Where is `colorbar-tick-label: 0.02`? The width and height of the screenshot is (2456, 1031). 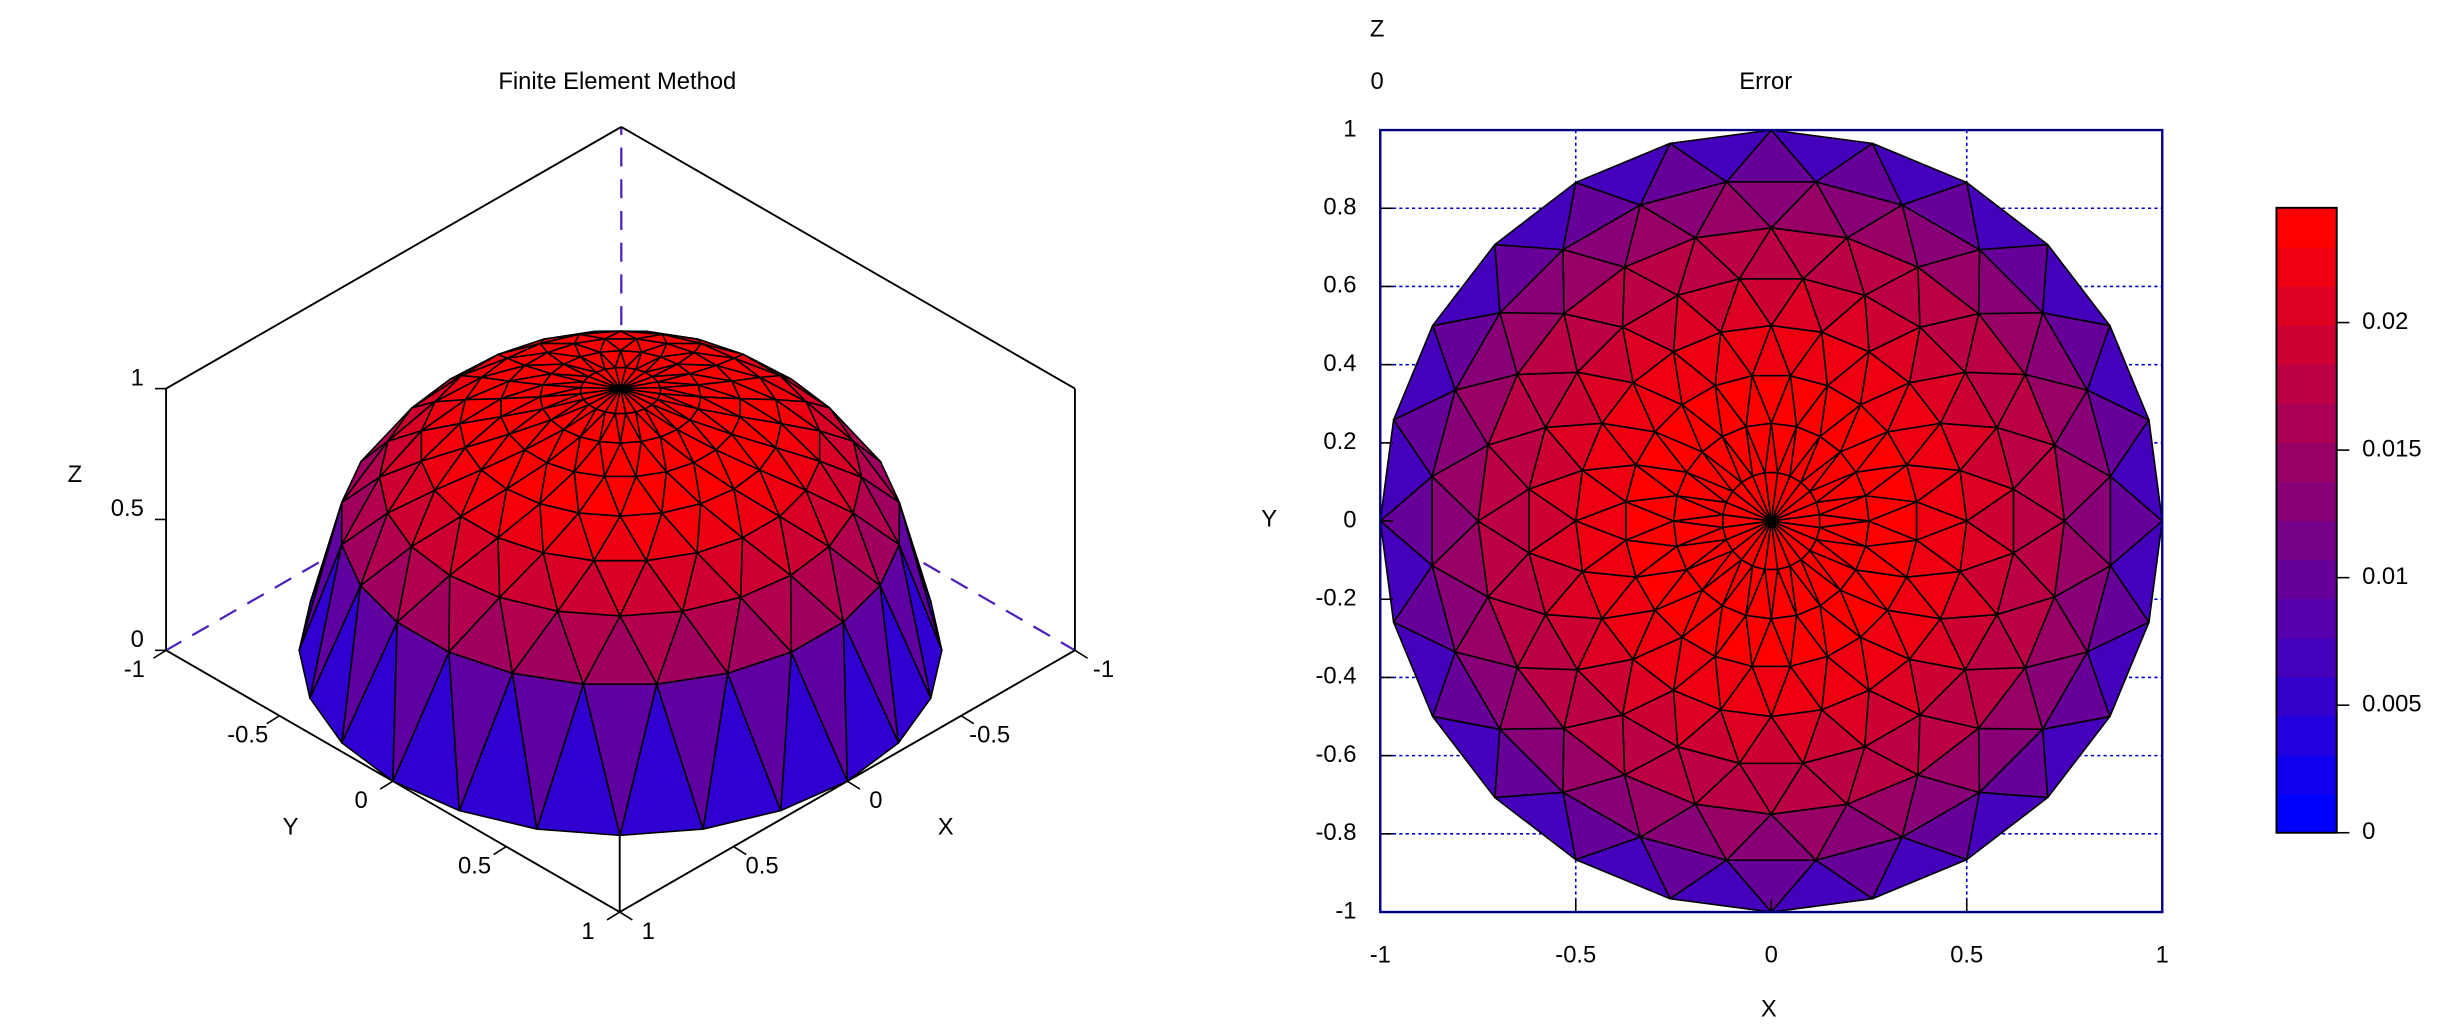
colorbar-tick-label: 0.02 is located at coordinates (2385, 321).